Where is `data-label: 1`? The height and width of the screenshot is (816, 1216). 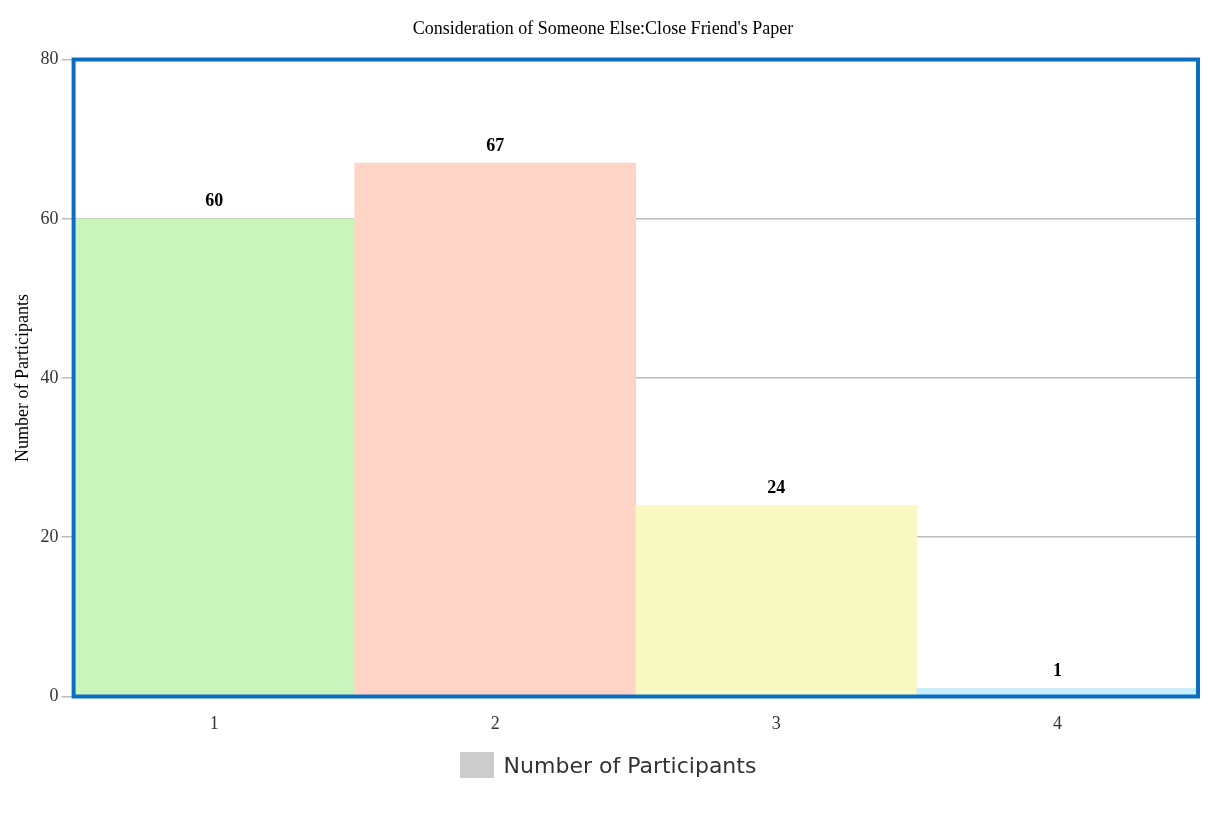
data-label: 1 is located at coordinates (1057, 670).